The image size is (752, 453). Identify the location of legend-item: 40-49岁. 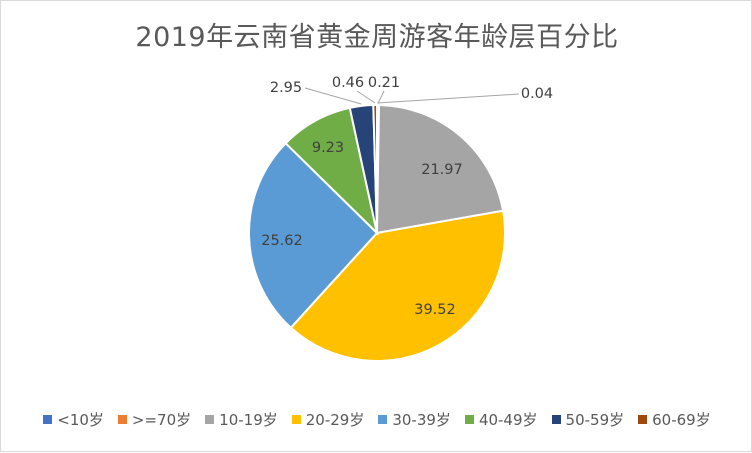
(501, 419).